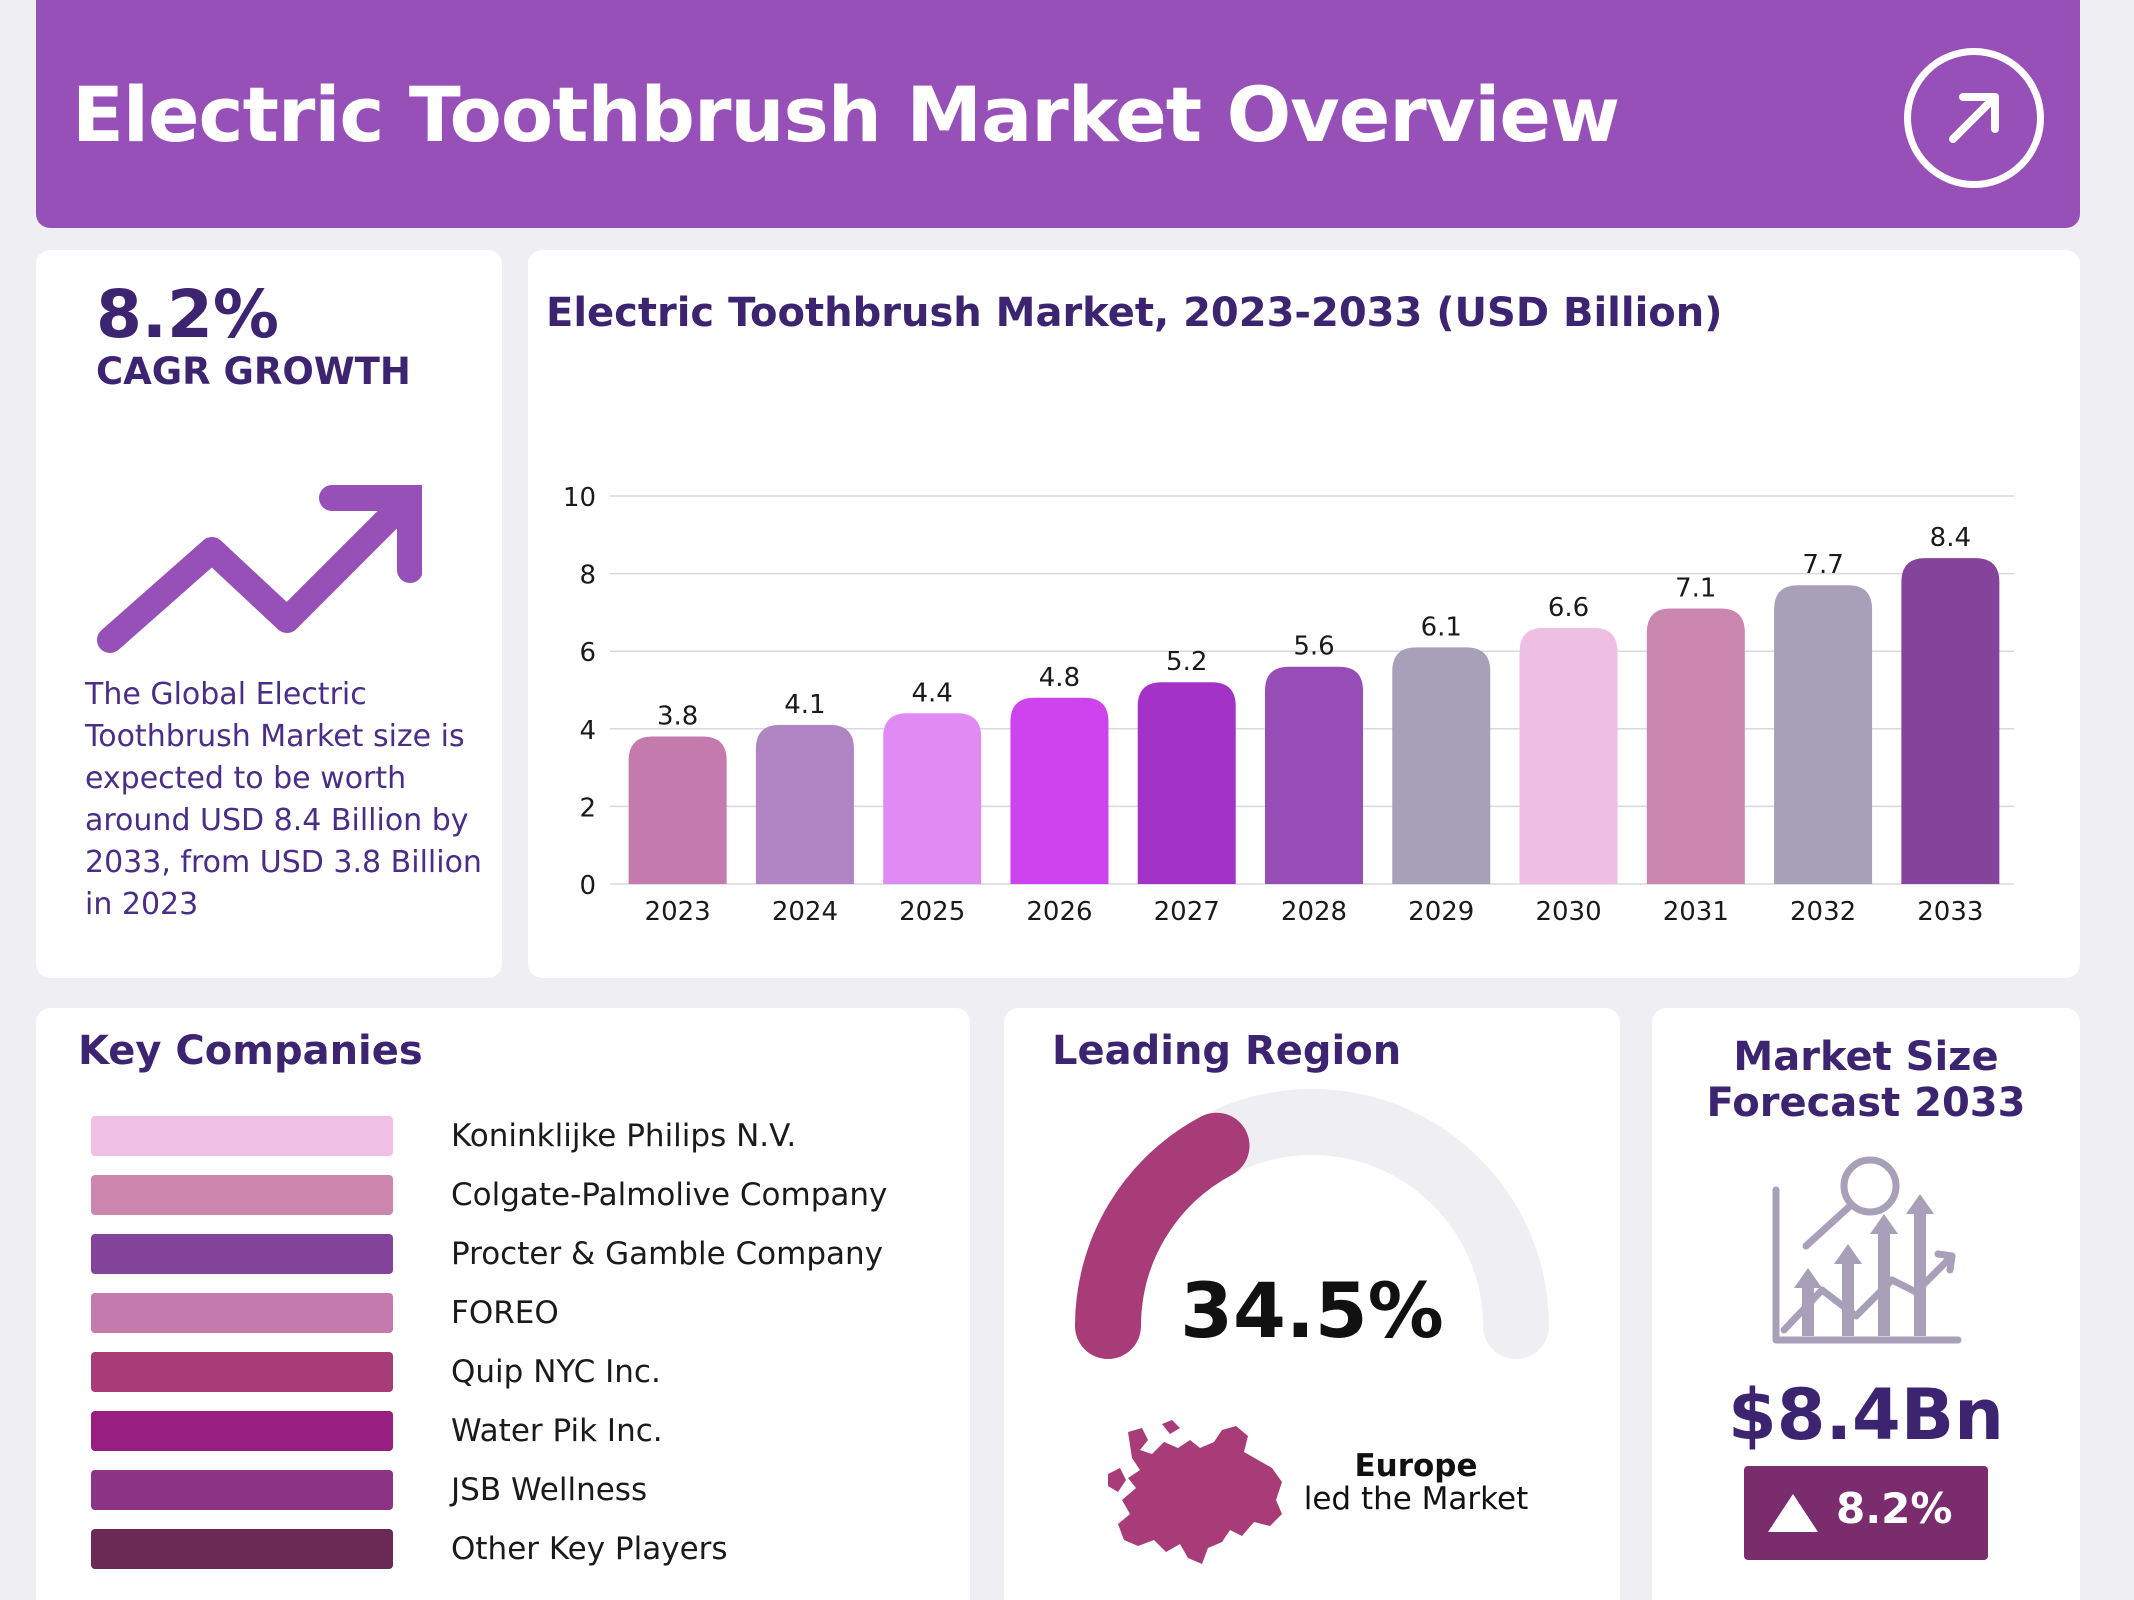  I want to click on x-tick-label: 2025, so click(932, 912).